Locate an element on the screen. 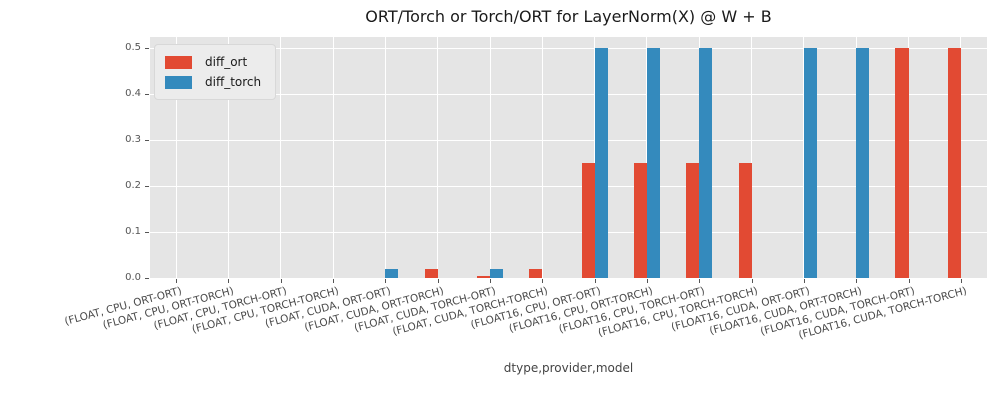 This screenshot has width=1000, height=400. y-tick-label: 0.4 is located at coordinates (133, 94).